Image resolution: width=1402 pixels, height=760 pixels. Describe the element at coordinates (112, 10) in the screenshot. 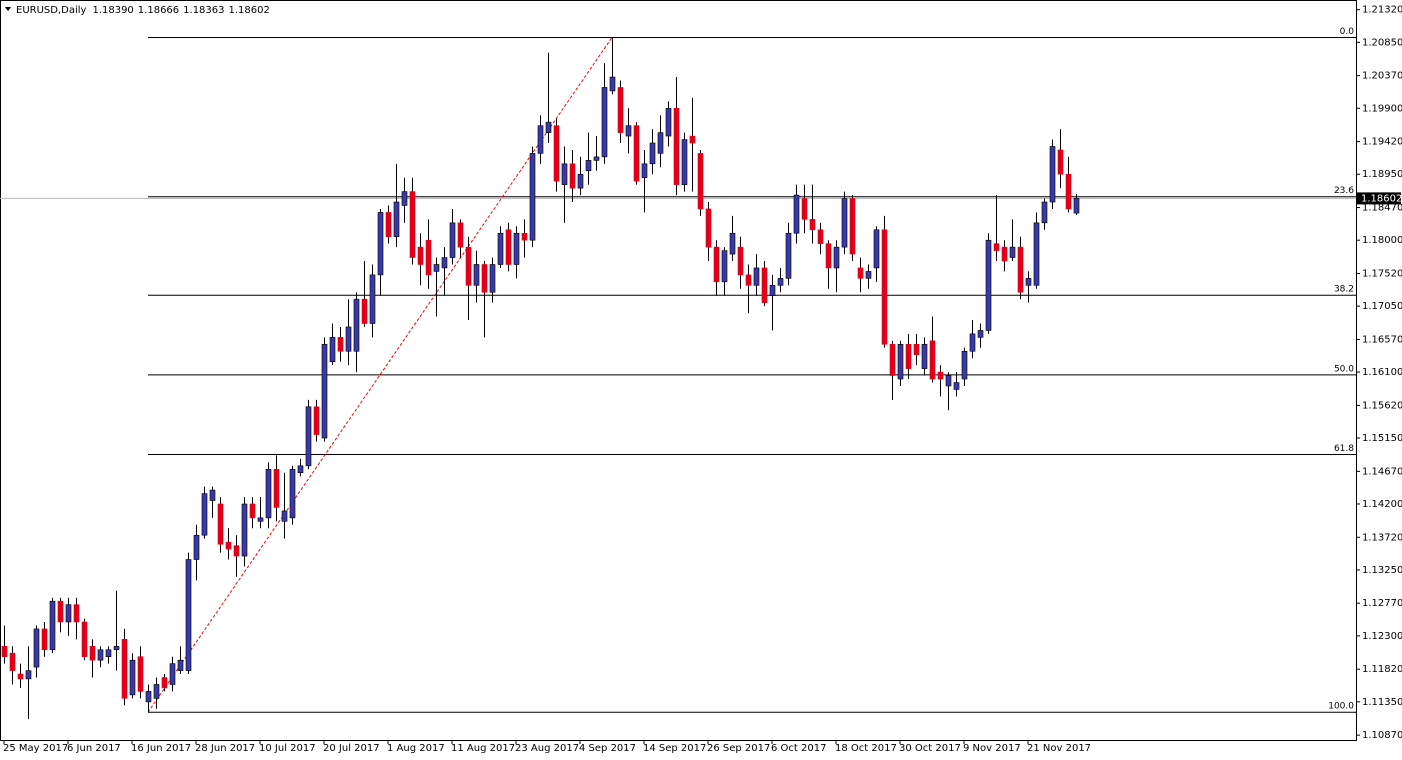

I see `open-label: 1.18390` at that location.